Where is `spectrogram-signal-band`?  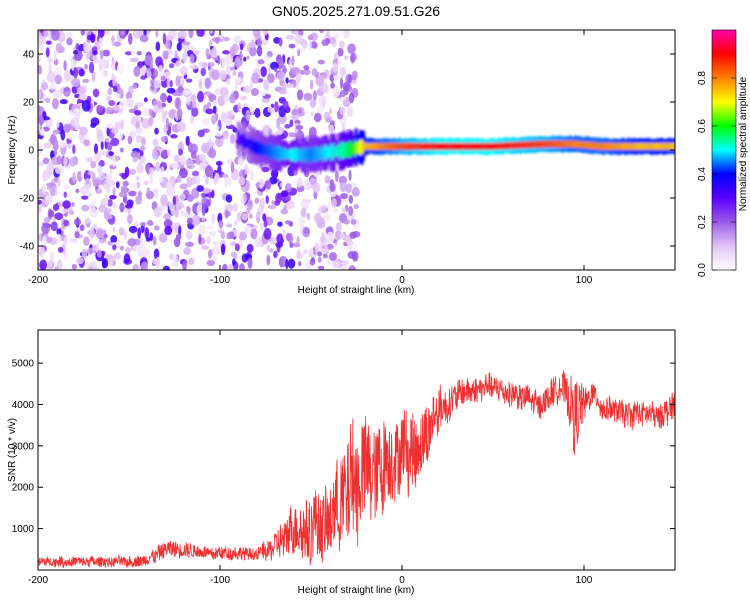
spectrogram-signal-band is located at coordinates (455, 147).